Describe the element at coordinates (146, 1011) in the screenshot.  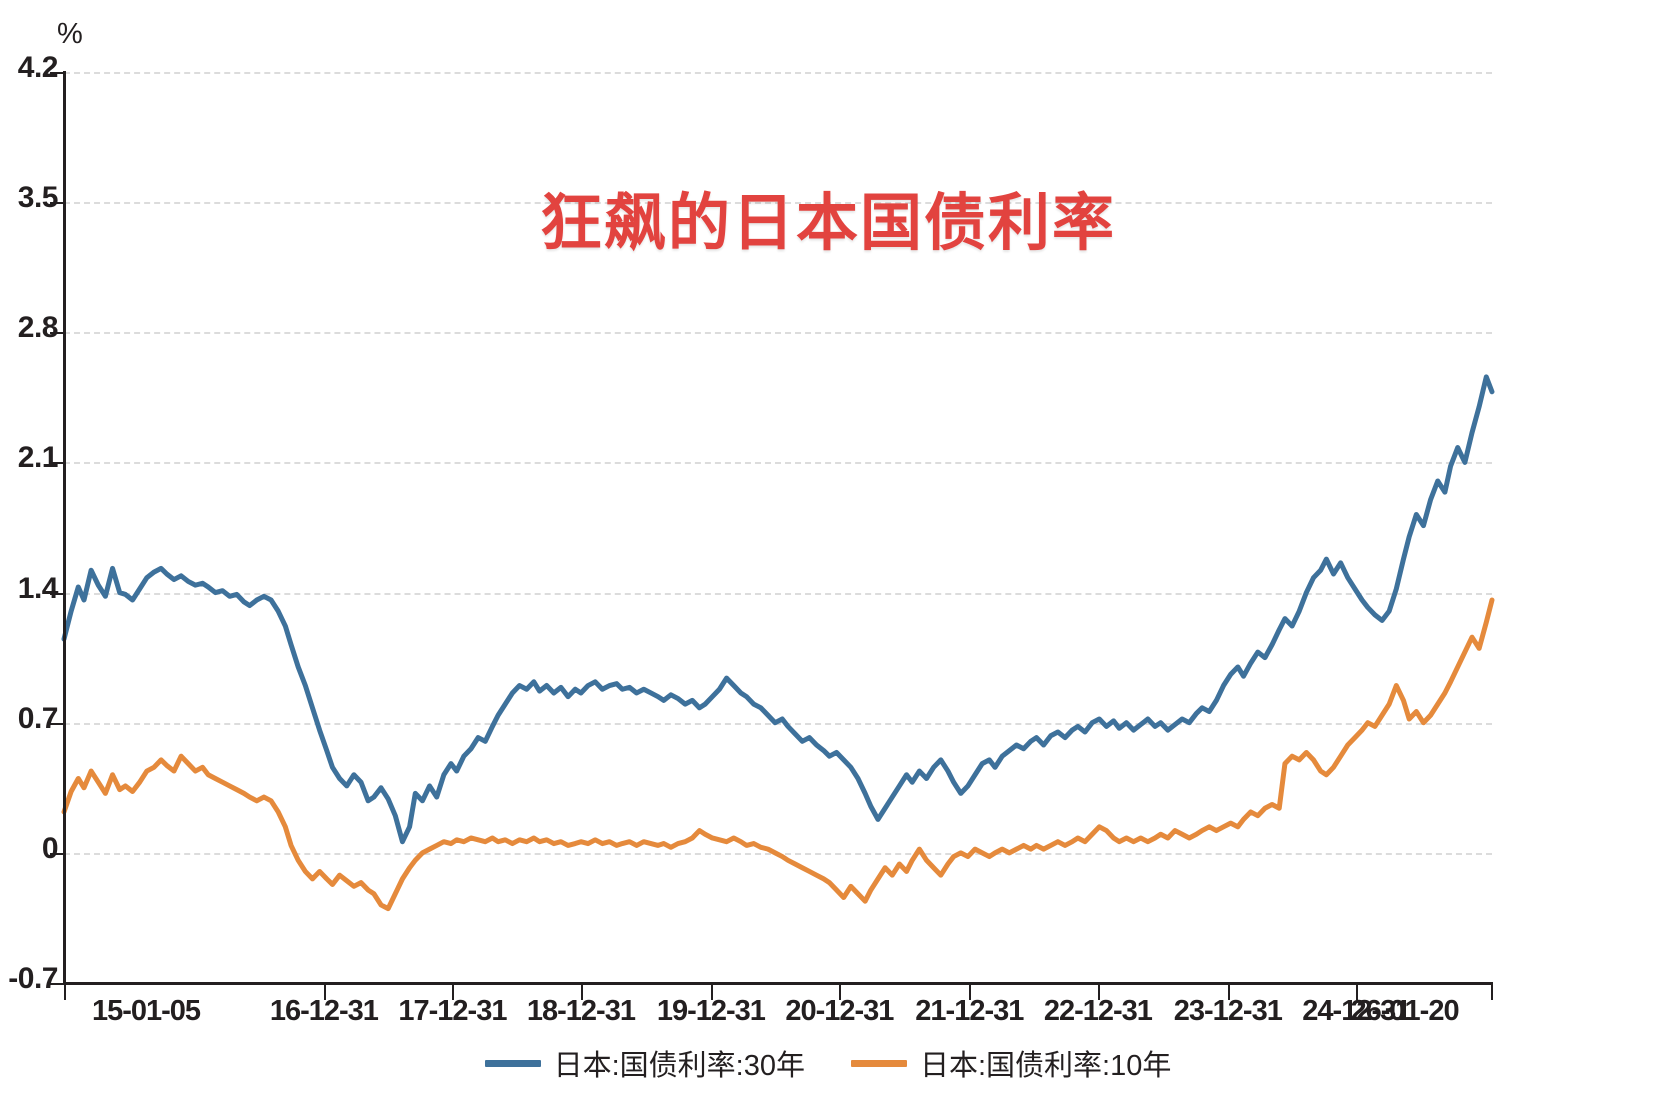
I see `x-tick-label: 15-01-05` at that location.